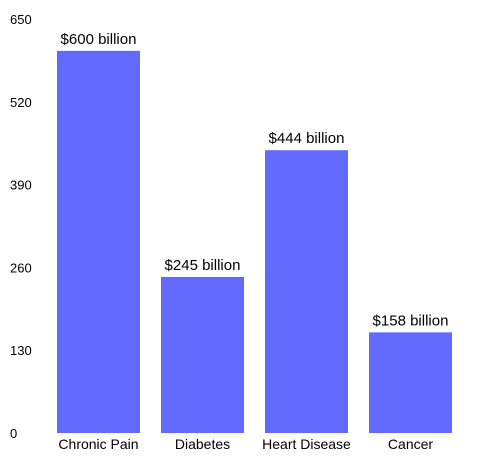 This screenshot has width=479, height=463. What do you see at coordinates (21, 102) in the screenshot?
I see `y-tick-label: 520` at bounding box center [21, 102].